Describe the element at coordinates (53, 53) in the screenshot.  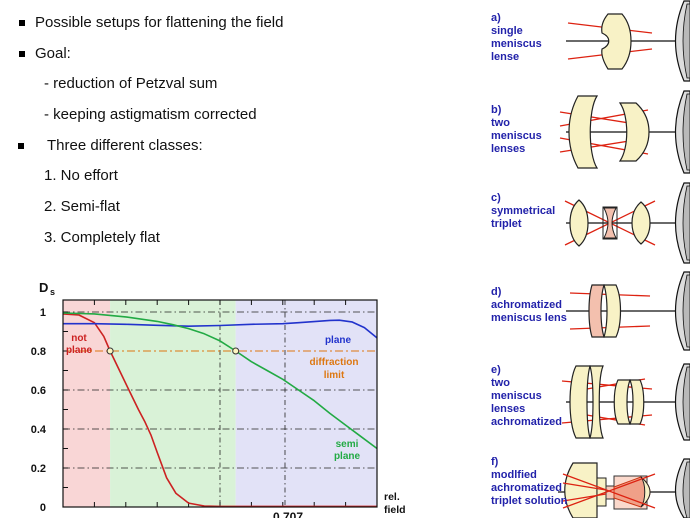
I see `bullet-text: Goal:` at that location.